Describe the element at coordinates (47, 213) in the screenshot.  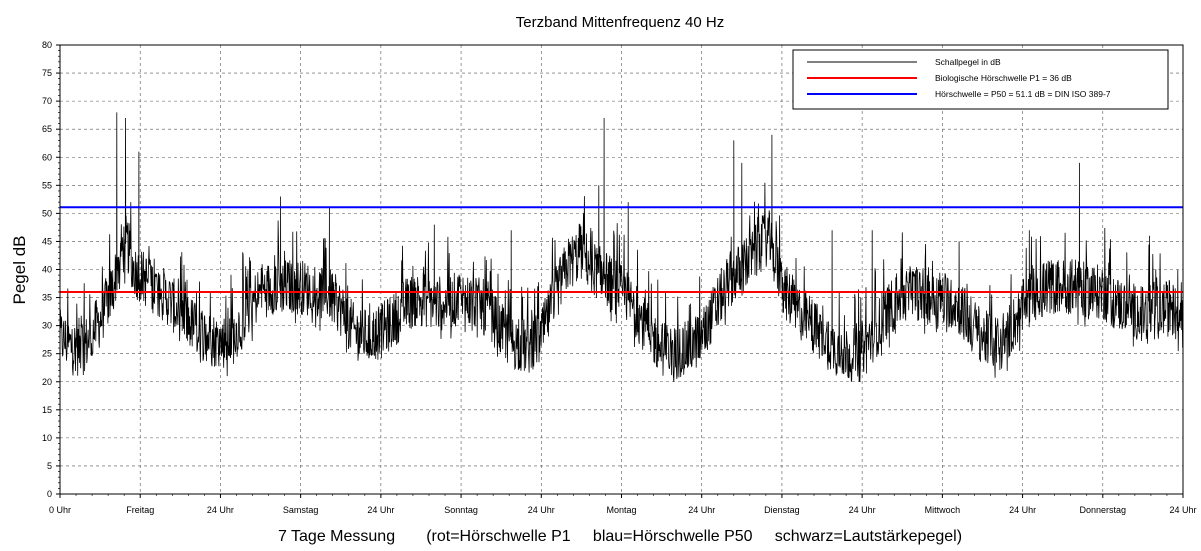
I see `y-tick-label: 50` at that location.